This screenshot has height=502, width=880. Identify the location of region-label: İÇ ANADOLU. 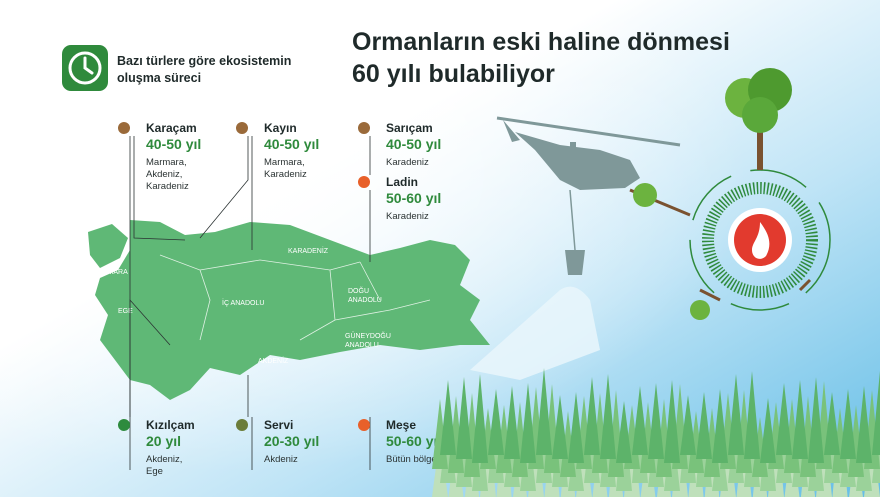
(243, 302).